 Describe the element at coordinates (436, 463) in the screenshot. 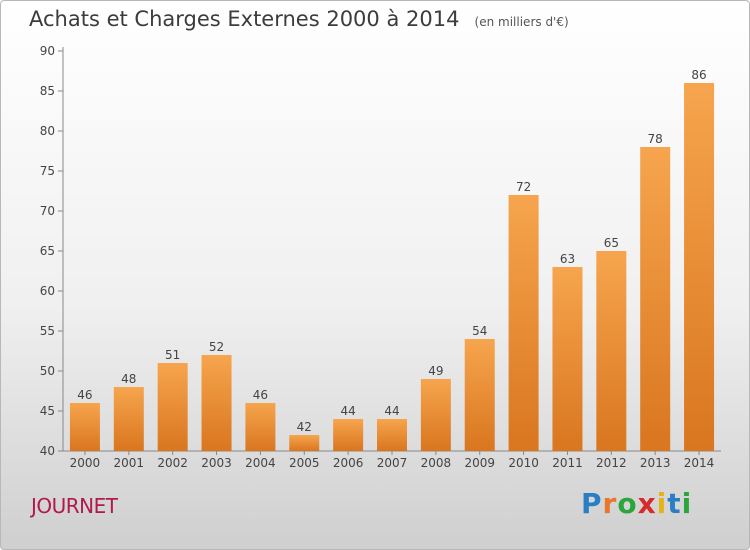

I see `x-tick-label: 2008` at that location.